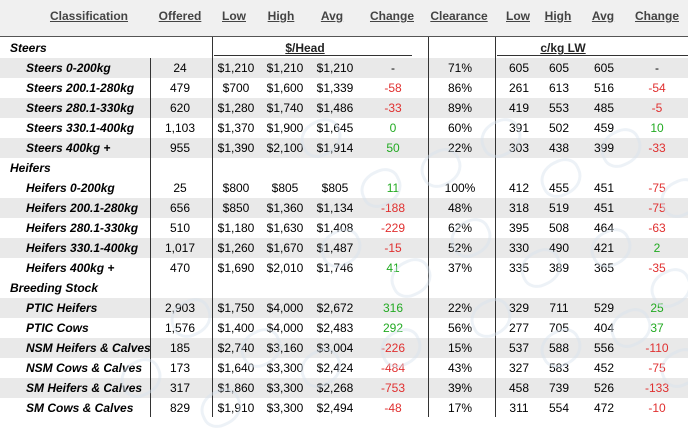 The height and width of the screenshot is (433, 688). I want to click on cell-avg: $1,645, so click(335, 128).